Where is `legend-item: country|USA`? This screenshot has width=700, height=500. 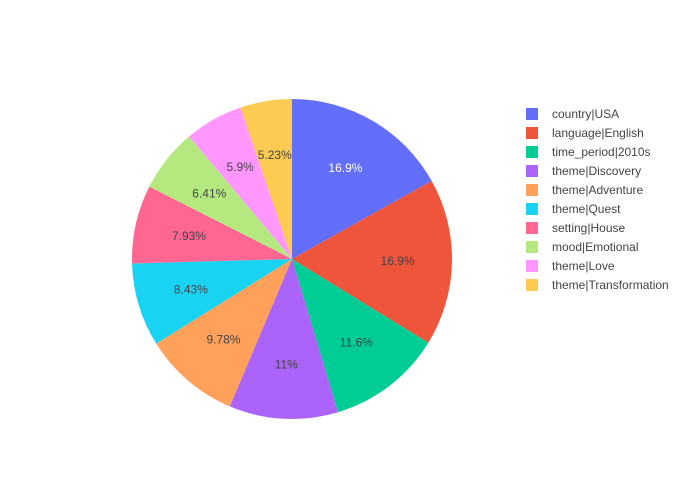
legend-item: country|USA is located at coordinates (572, 114).